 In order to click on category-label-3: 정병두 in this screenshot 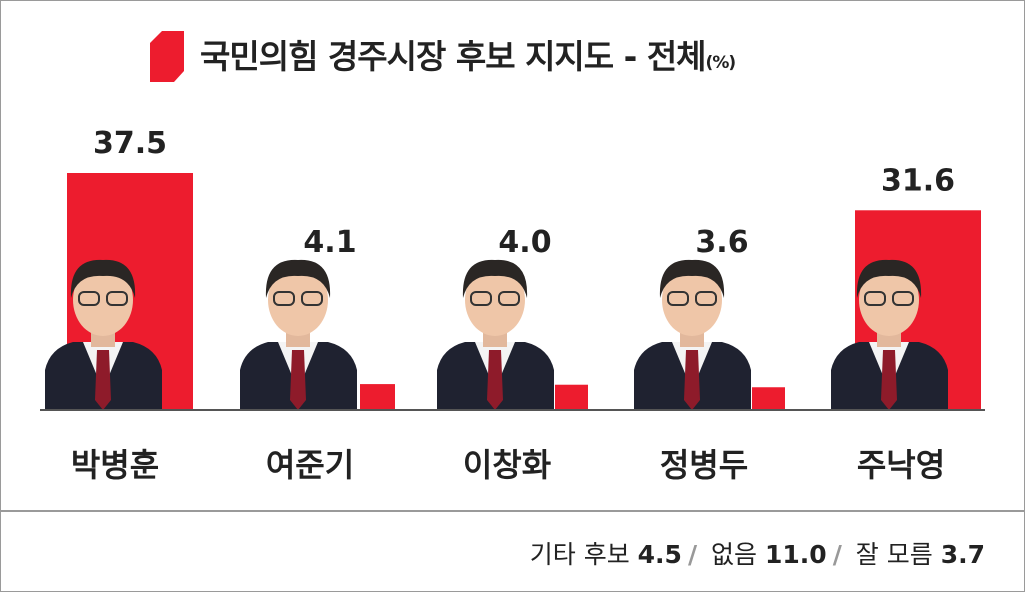, I will do `click(704, 465)`.